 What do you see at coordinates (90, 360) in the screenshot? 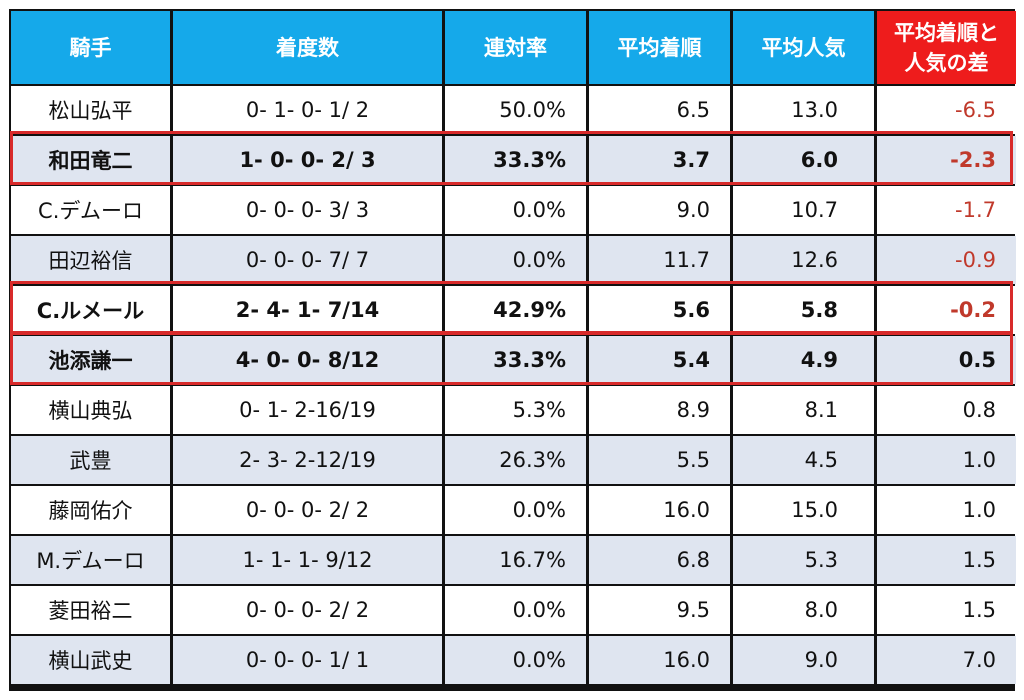
I see `cell-jockey: 池添謙一` at bounding box center [90, 360].